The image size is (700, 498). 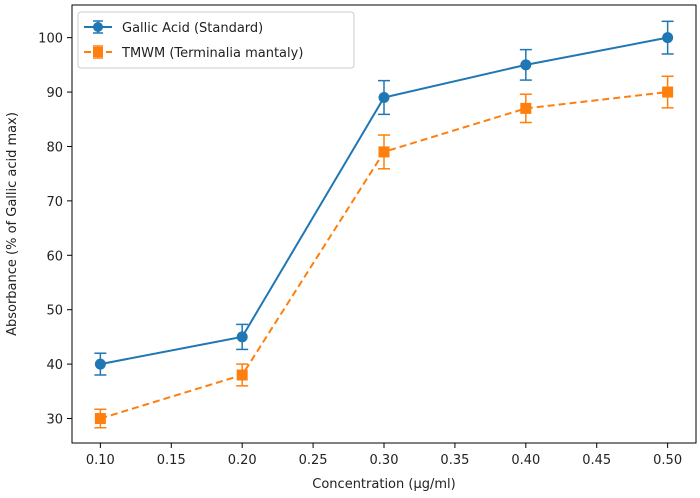 What do you see at coordinates (596, 460) in the screenshot?
I see `x-tick-label: 0.45` at bounding box center [596, 460].